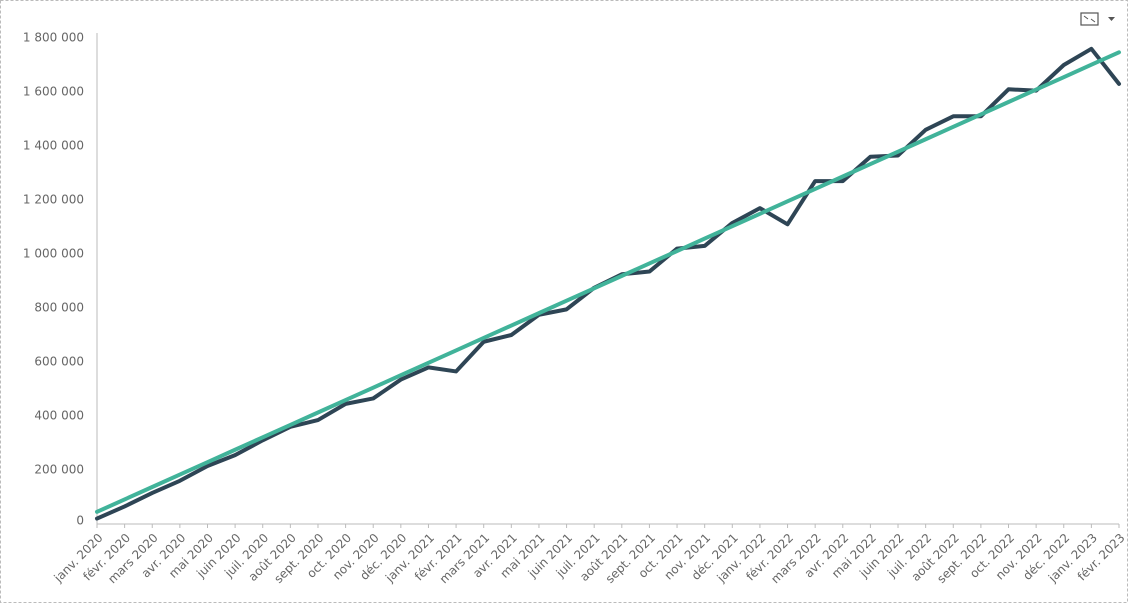  Describe the element at coordinates (59, 416) in the screenshot. I see `y-tick-label: 400 000` at that location.